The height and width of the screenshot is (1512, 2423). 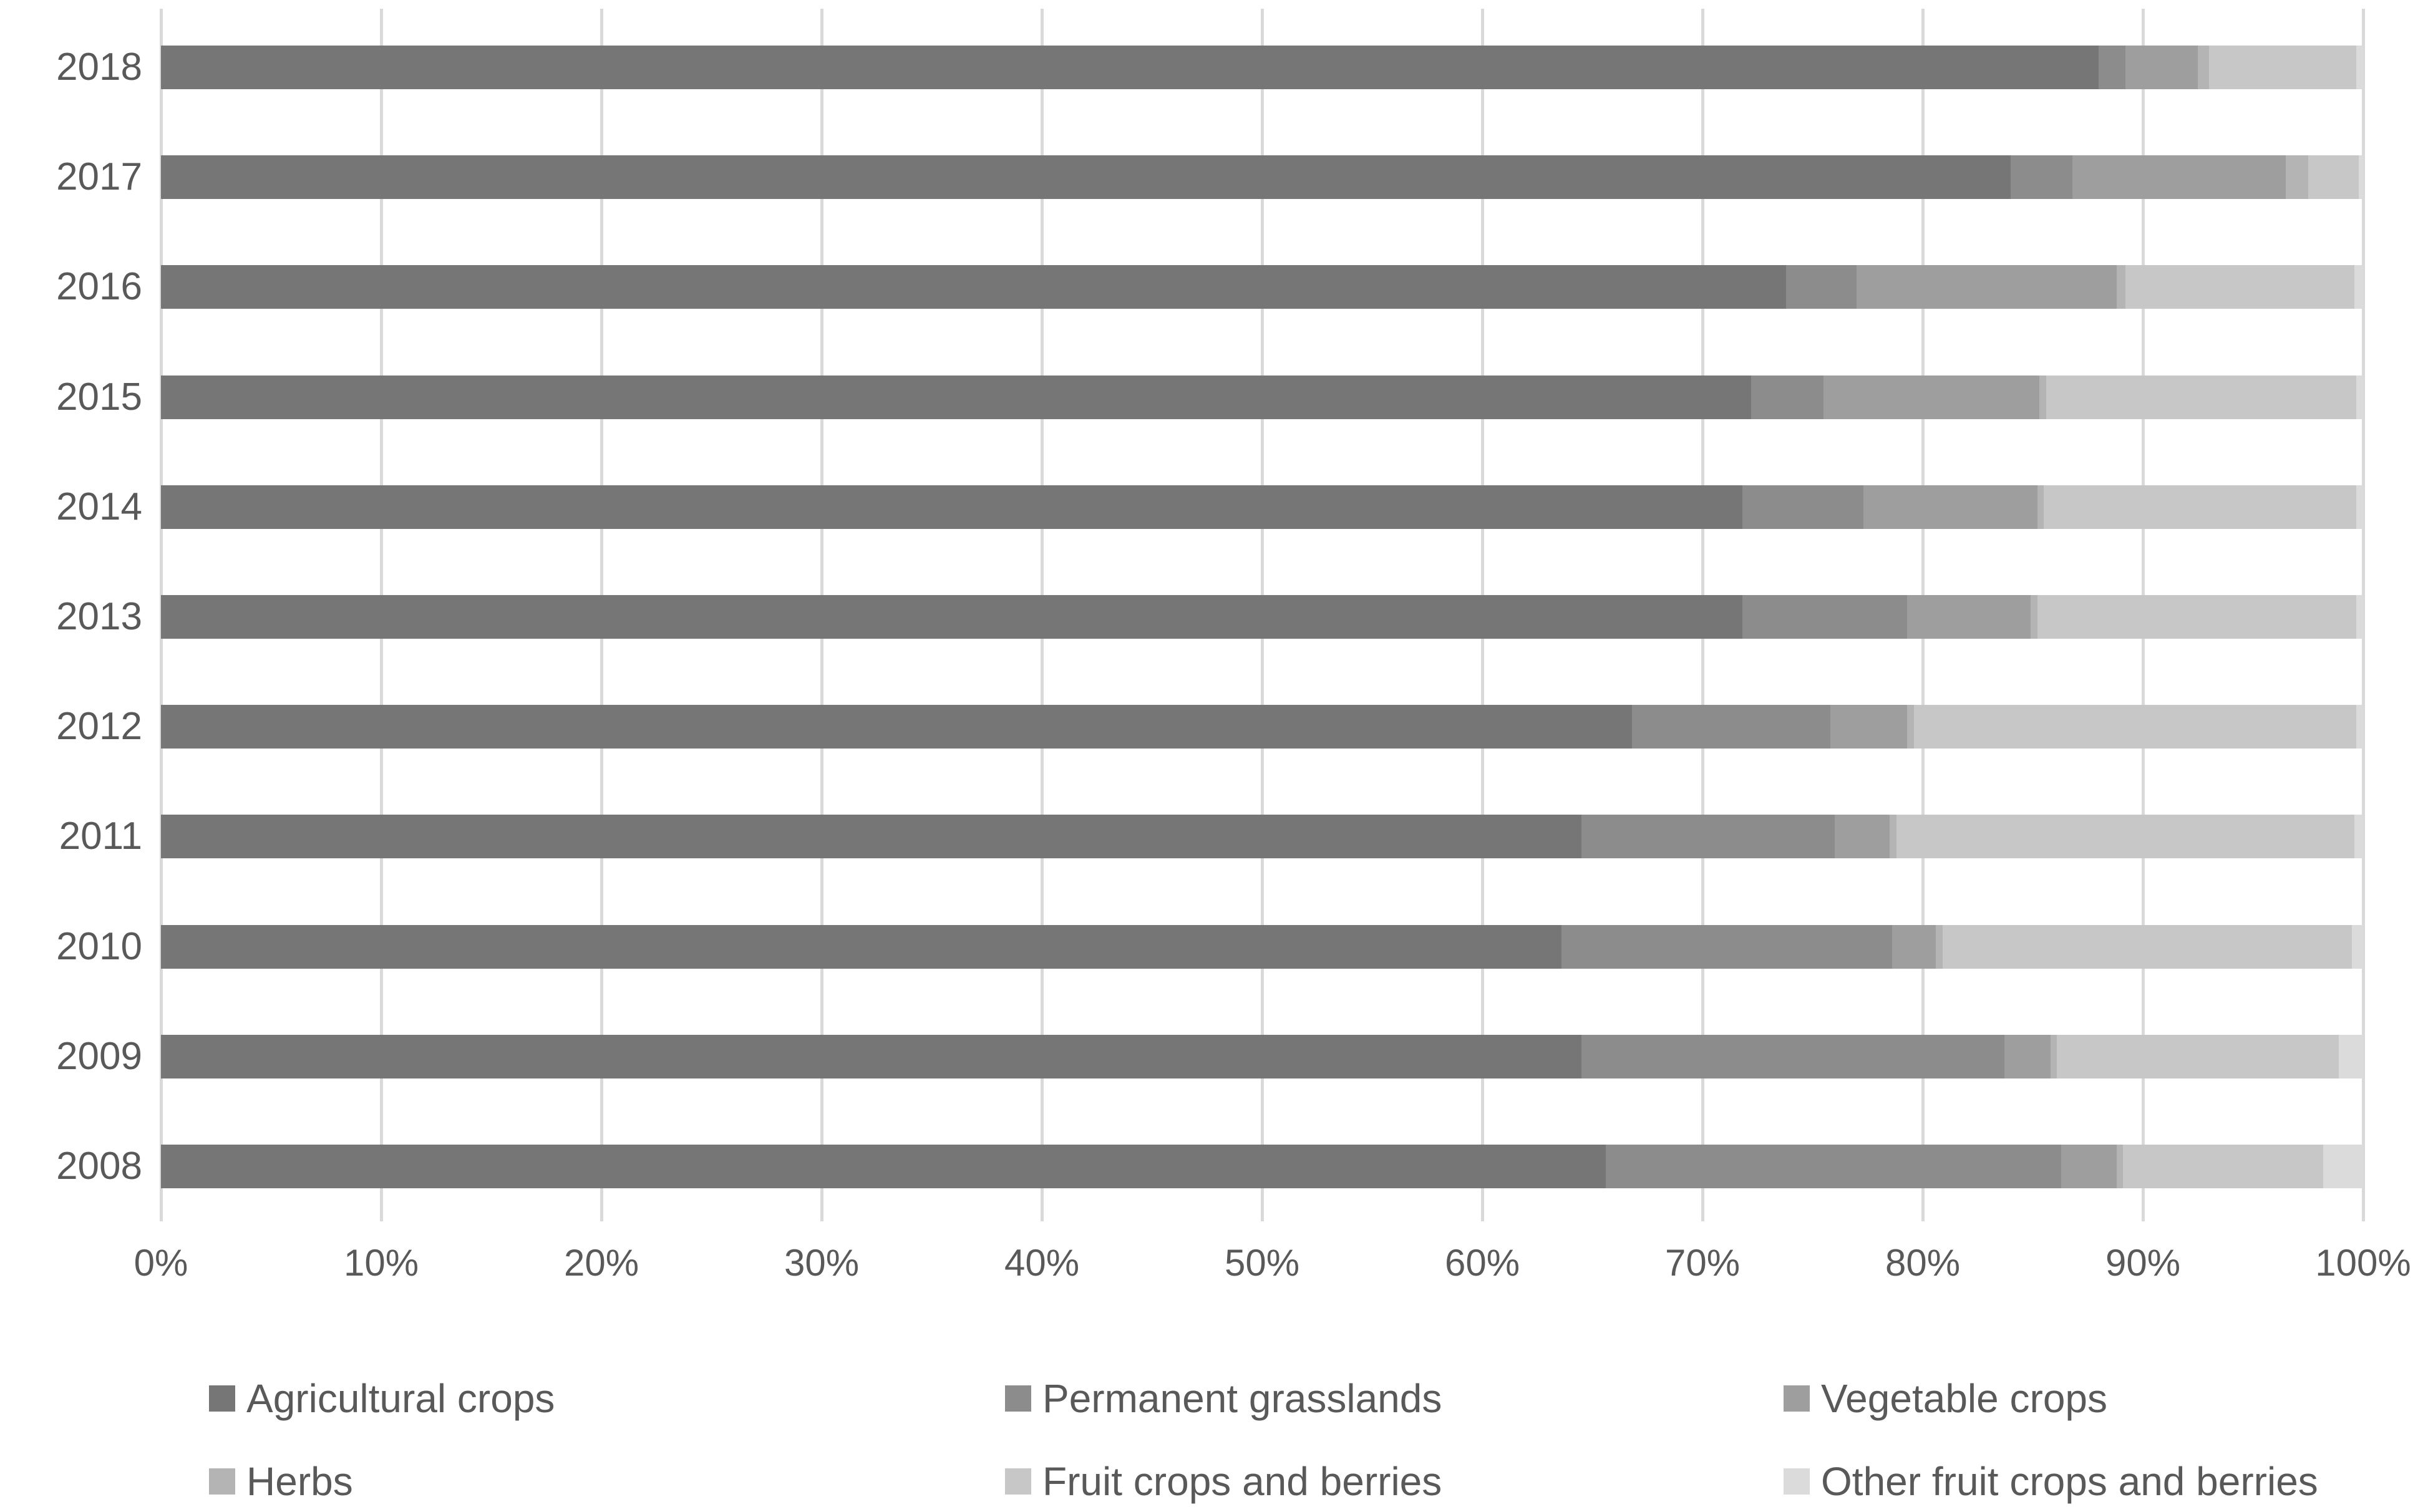 What do you see at coordinates (1914, 946) in the screenshot?
I see `bar-segment-2010-vegetable-crops` at bounding box center [1914, 946].